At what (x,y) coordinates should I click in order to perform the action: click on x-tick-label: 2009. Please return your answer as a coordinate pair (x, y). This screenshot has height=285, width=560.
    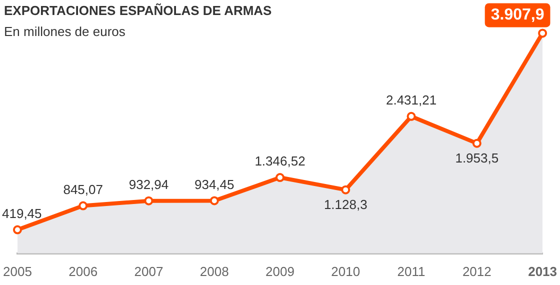
    Looking at the image, I should click on (280, 271).